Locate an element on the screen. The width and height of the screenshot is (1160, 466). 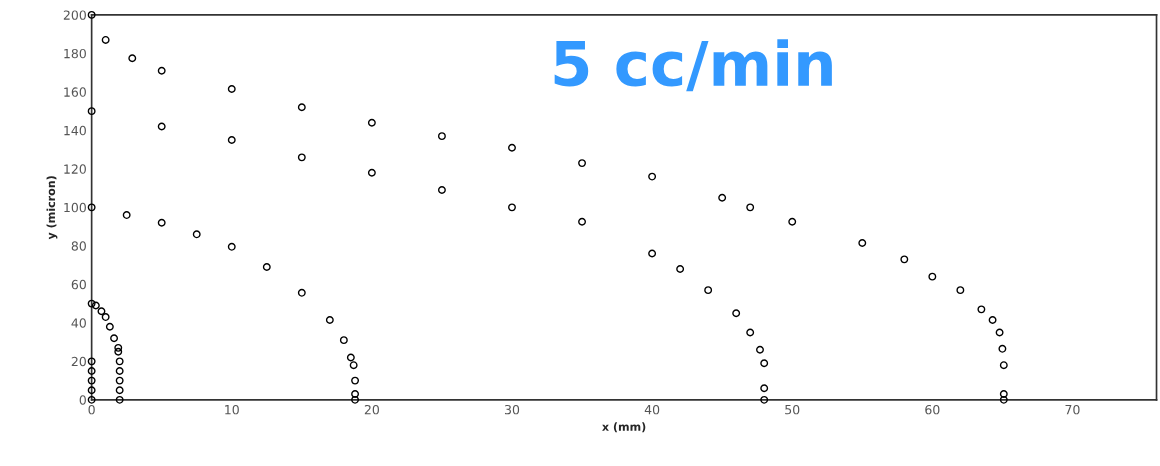
y-tick-label: 160 is located at coordinates (75, 92).